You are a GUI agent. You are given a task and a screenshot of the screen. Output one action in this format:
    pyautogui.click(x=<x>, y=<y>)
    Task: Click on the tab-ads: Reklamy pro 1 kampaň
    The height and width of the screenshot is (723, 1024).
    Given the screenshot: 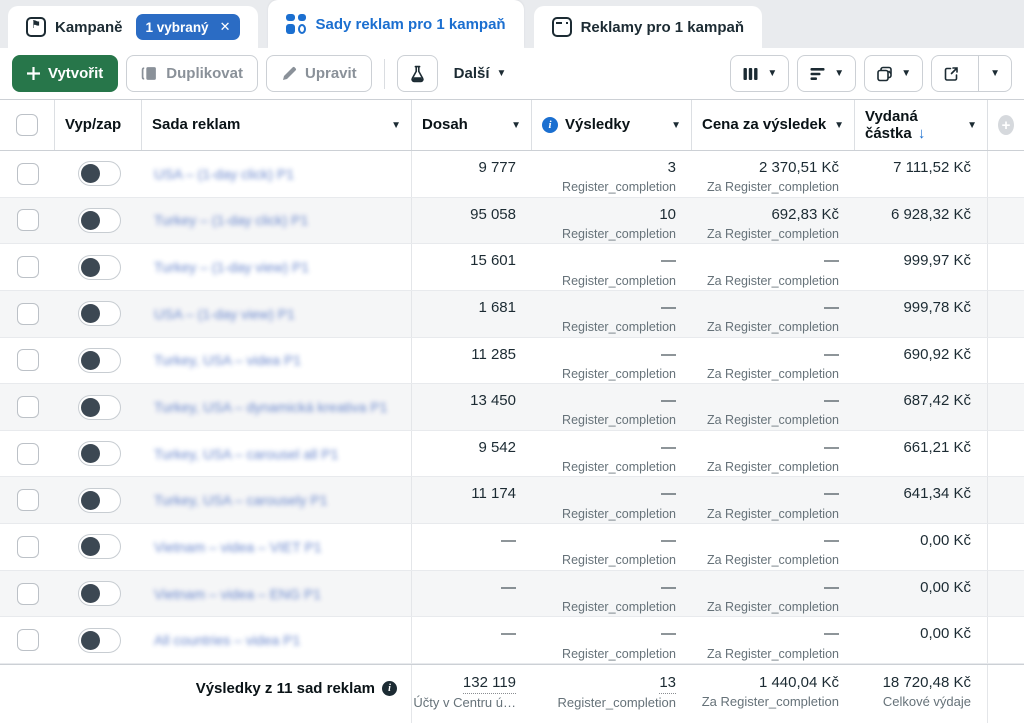 What is the action you would take?
    pyautogui.click(x=647, y=27)
    